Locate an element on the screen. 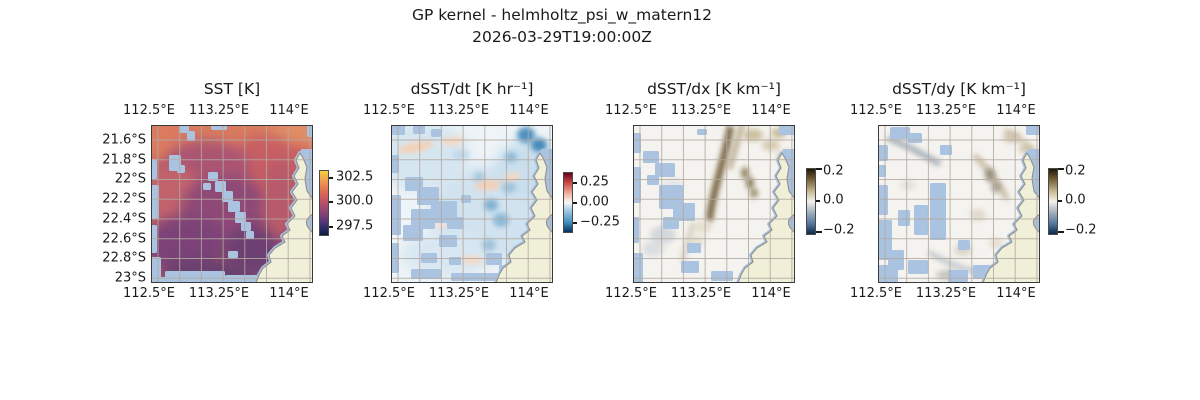 Image resolution: width=1200 pixels, height=400 pixels. colorbar-dsst-dt: 0.25 0.00 −0.25 is located at coordinates (594, 202).